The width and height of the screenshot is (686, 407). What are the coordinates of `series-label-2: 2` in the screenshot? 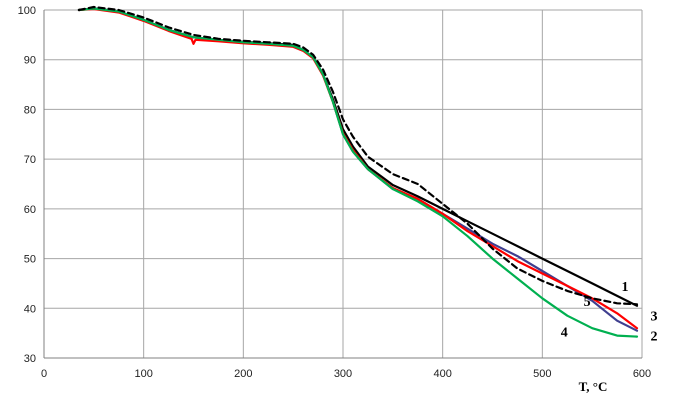 It's located at (653, 337).